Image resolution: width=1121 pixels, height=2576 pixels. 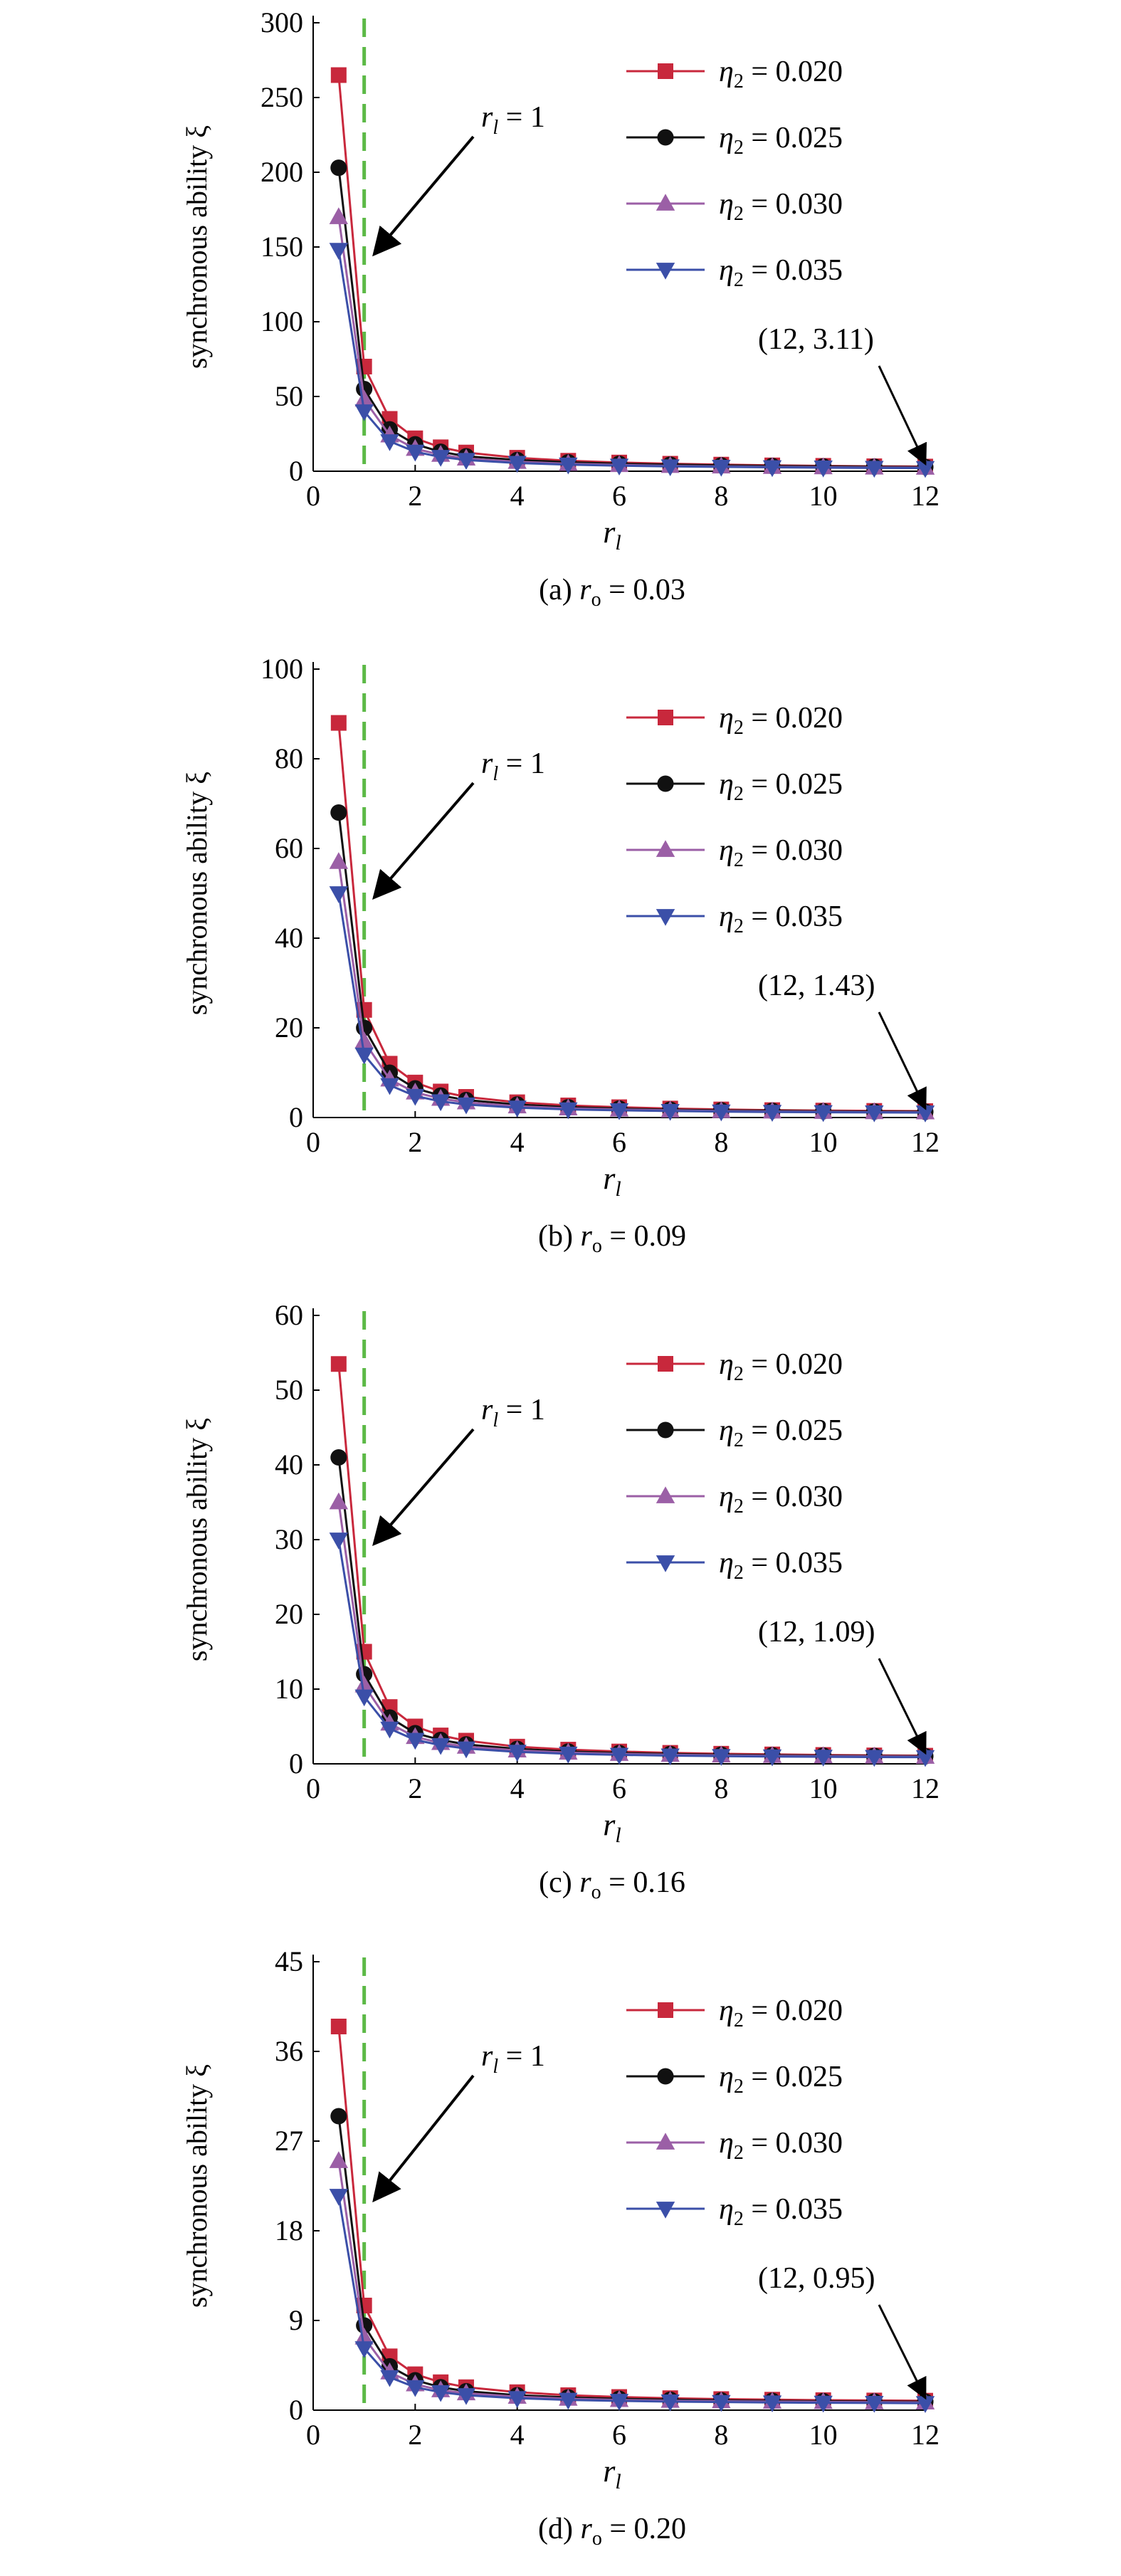 I want to click on y-tick-label: 9, so click(x=296, y=2320).